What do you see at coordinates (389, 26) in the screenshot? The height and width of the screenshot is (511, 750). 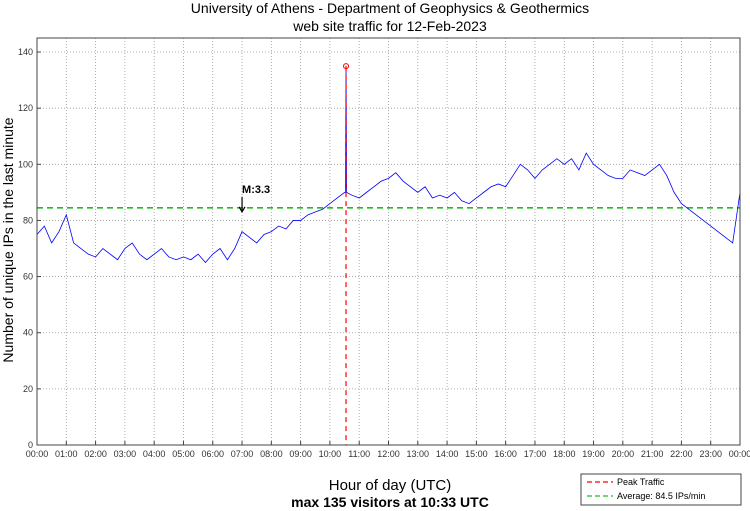 I see `chart-title-line2: web site traffic for 12-Feb-2023` at bounding box center [389, 26].